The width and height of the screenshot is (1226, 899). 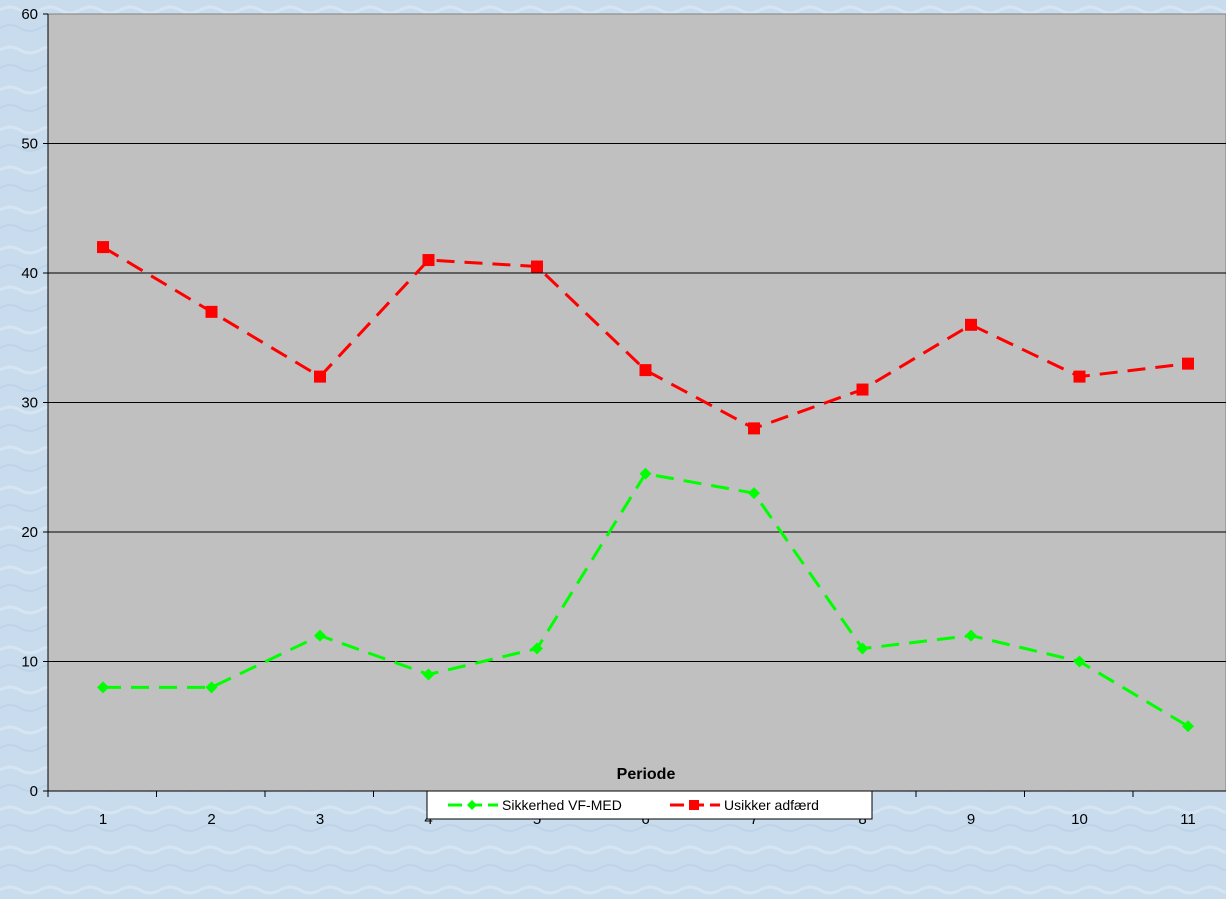 What do you see at coordinates (29, 144) in the screenshot?
I see `y-tick-label: 50` at bounding box center [29, 144].